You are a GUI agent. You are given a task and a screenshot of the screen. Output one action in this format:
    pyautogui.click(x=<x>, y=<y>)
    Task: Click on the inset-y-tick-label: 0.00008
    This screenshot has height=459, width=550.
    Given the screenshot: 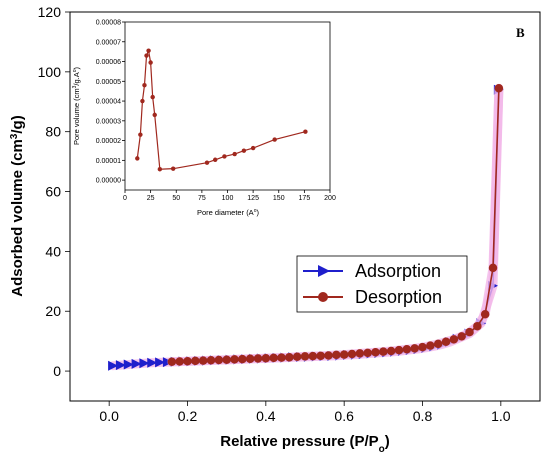 What is the action you would take?
    pyautogui.click(x=108, y=23)
    